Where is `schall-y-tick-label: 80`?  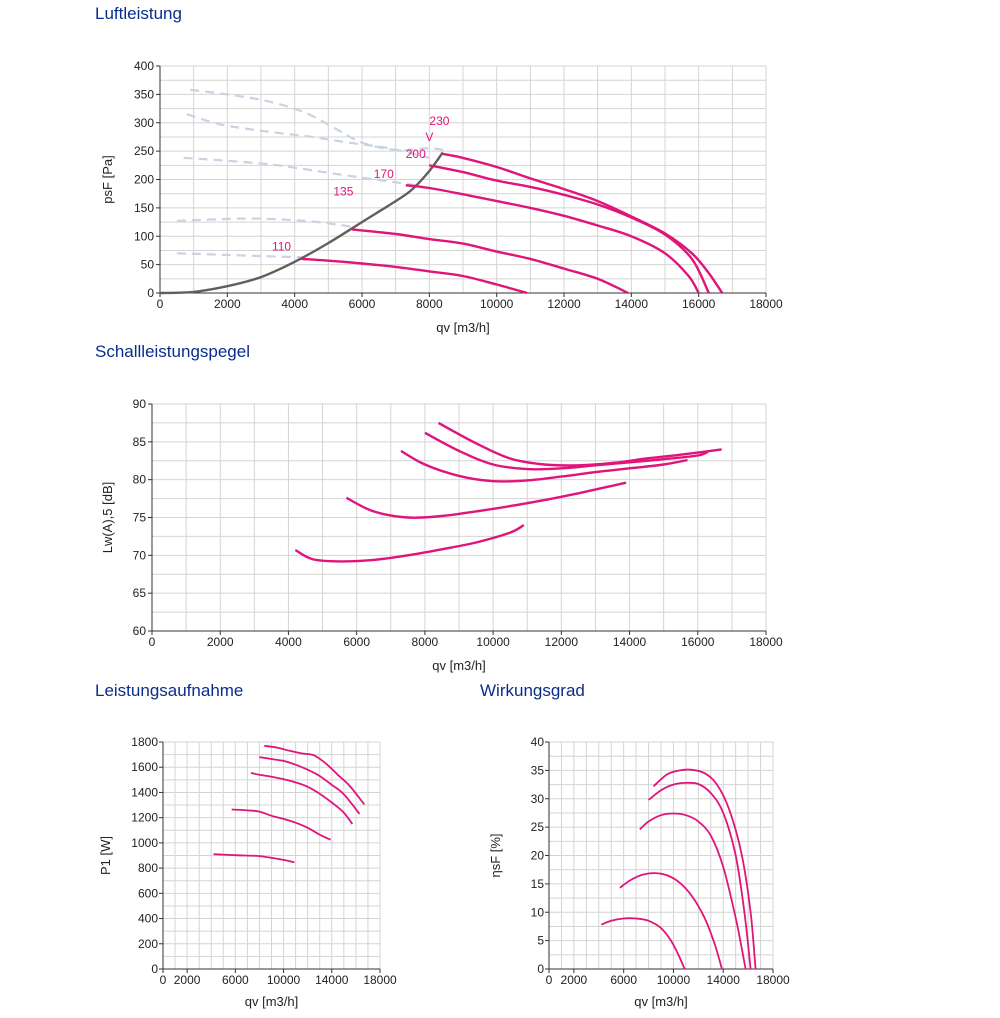
schall-y-tick-label: 80 is located at coordinates (140, 480).